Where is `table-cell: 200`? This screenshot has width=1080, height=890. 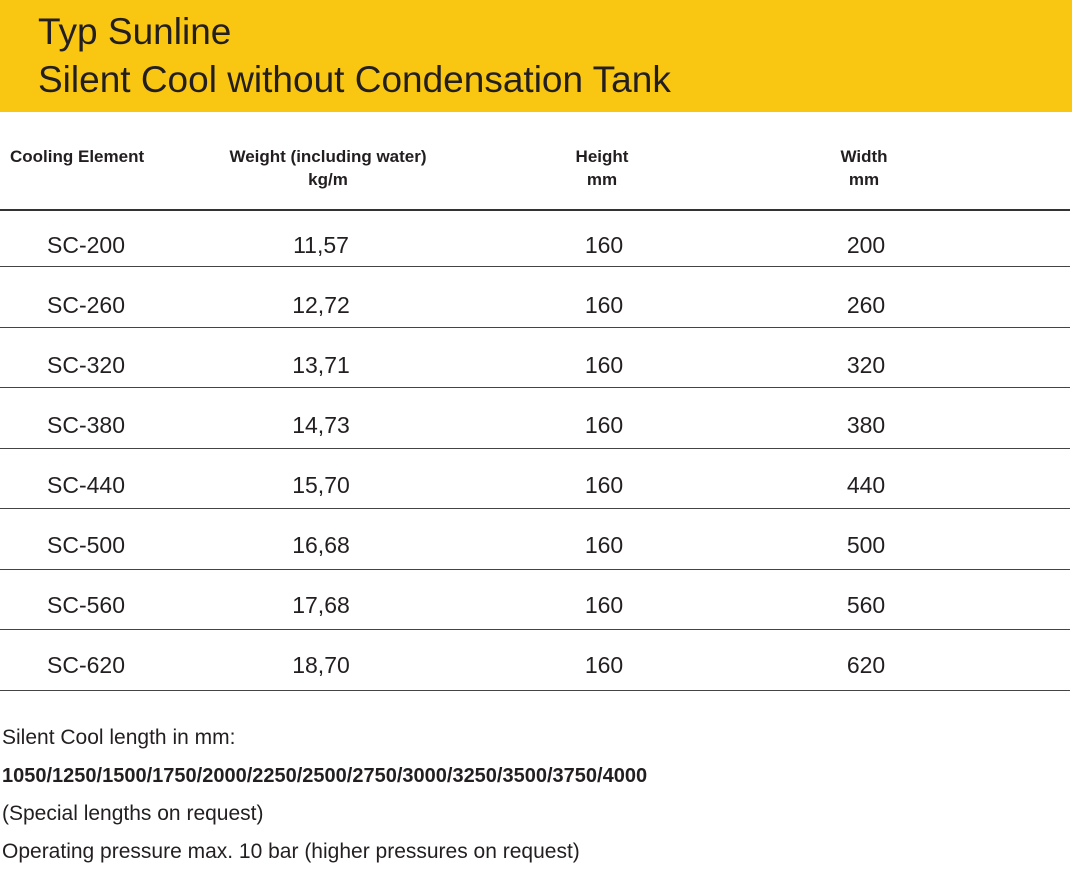 table-cell: 200 is located at coordinates (866, 245).